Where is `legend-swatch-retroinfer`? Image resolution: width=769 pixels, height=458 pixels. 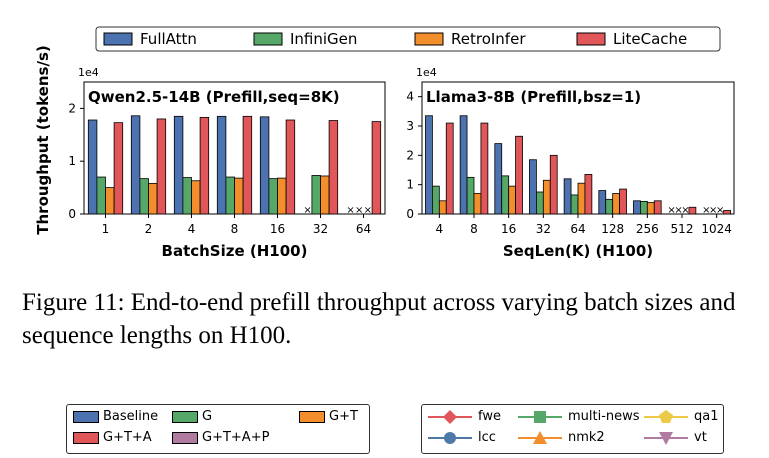 legend-swatch-retroinfer is located at coordinates (429, 39).